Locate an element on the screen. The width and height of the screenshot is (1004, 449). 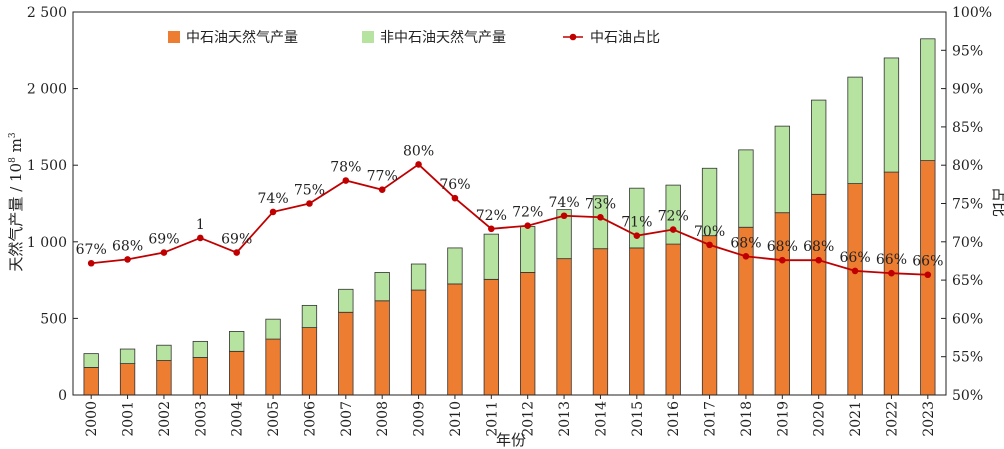
y-axis-title-left: 天然气产量 / 108 m3 is located at coordinates (16, 201).